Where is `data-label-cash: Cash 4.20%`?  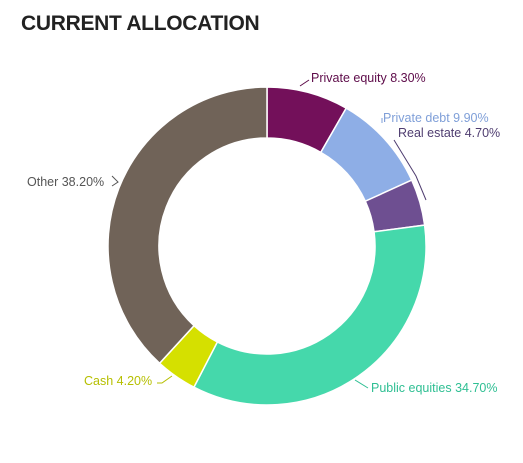 data-label-cash: Cash 4.20% is located at coordinates (118, 381).